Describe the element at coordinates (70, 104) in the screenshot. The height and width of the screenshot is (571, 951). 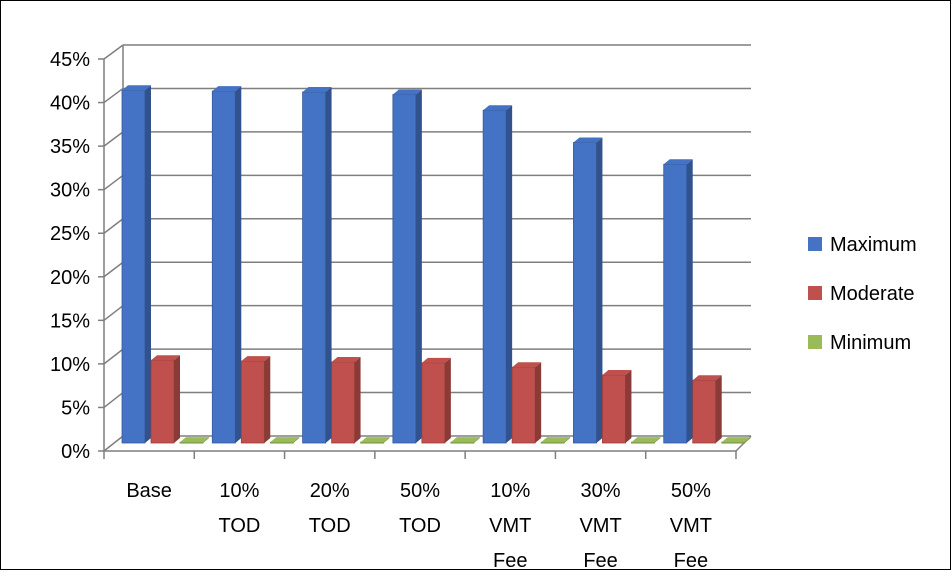
I see `y-tick-label: 40%` at that location.